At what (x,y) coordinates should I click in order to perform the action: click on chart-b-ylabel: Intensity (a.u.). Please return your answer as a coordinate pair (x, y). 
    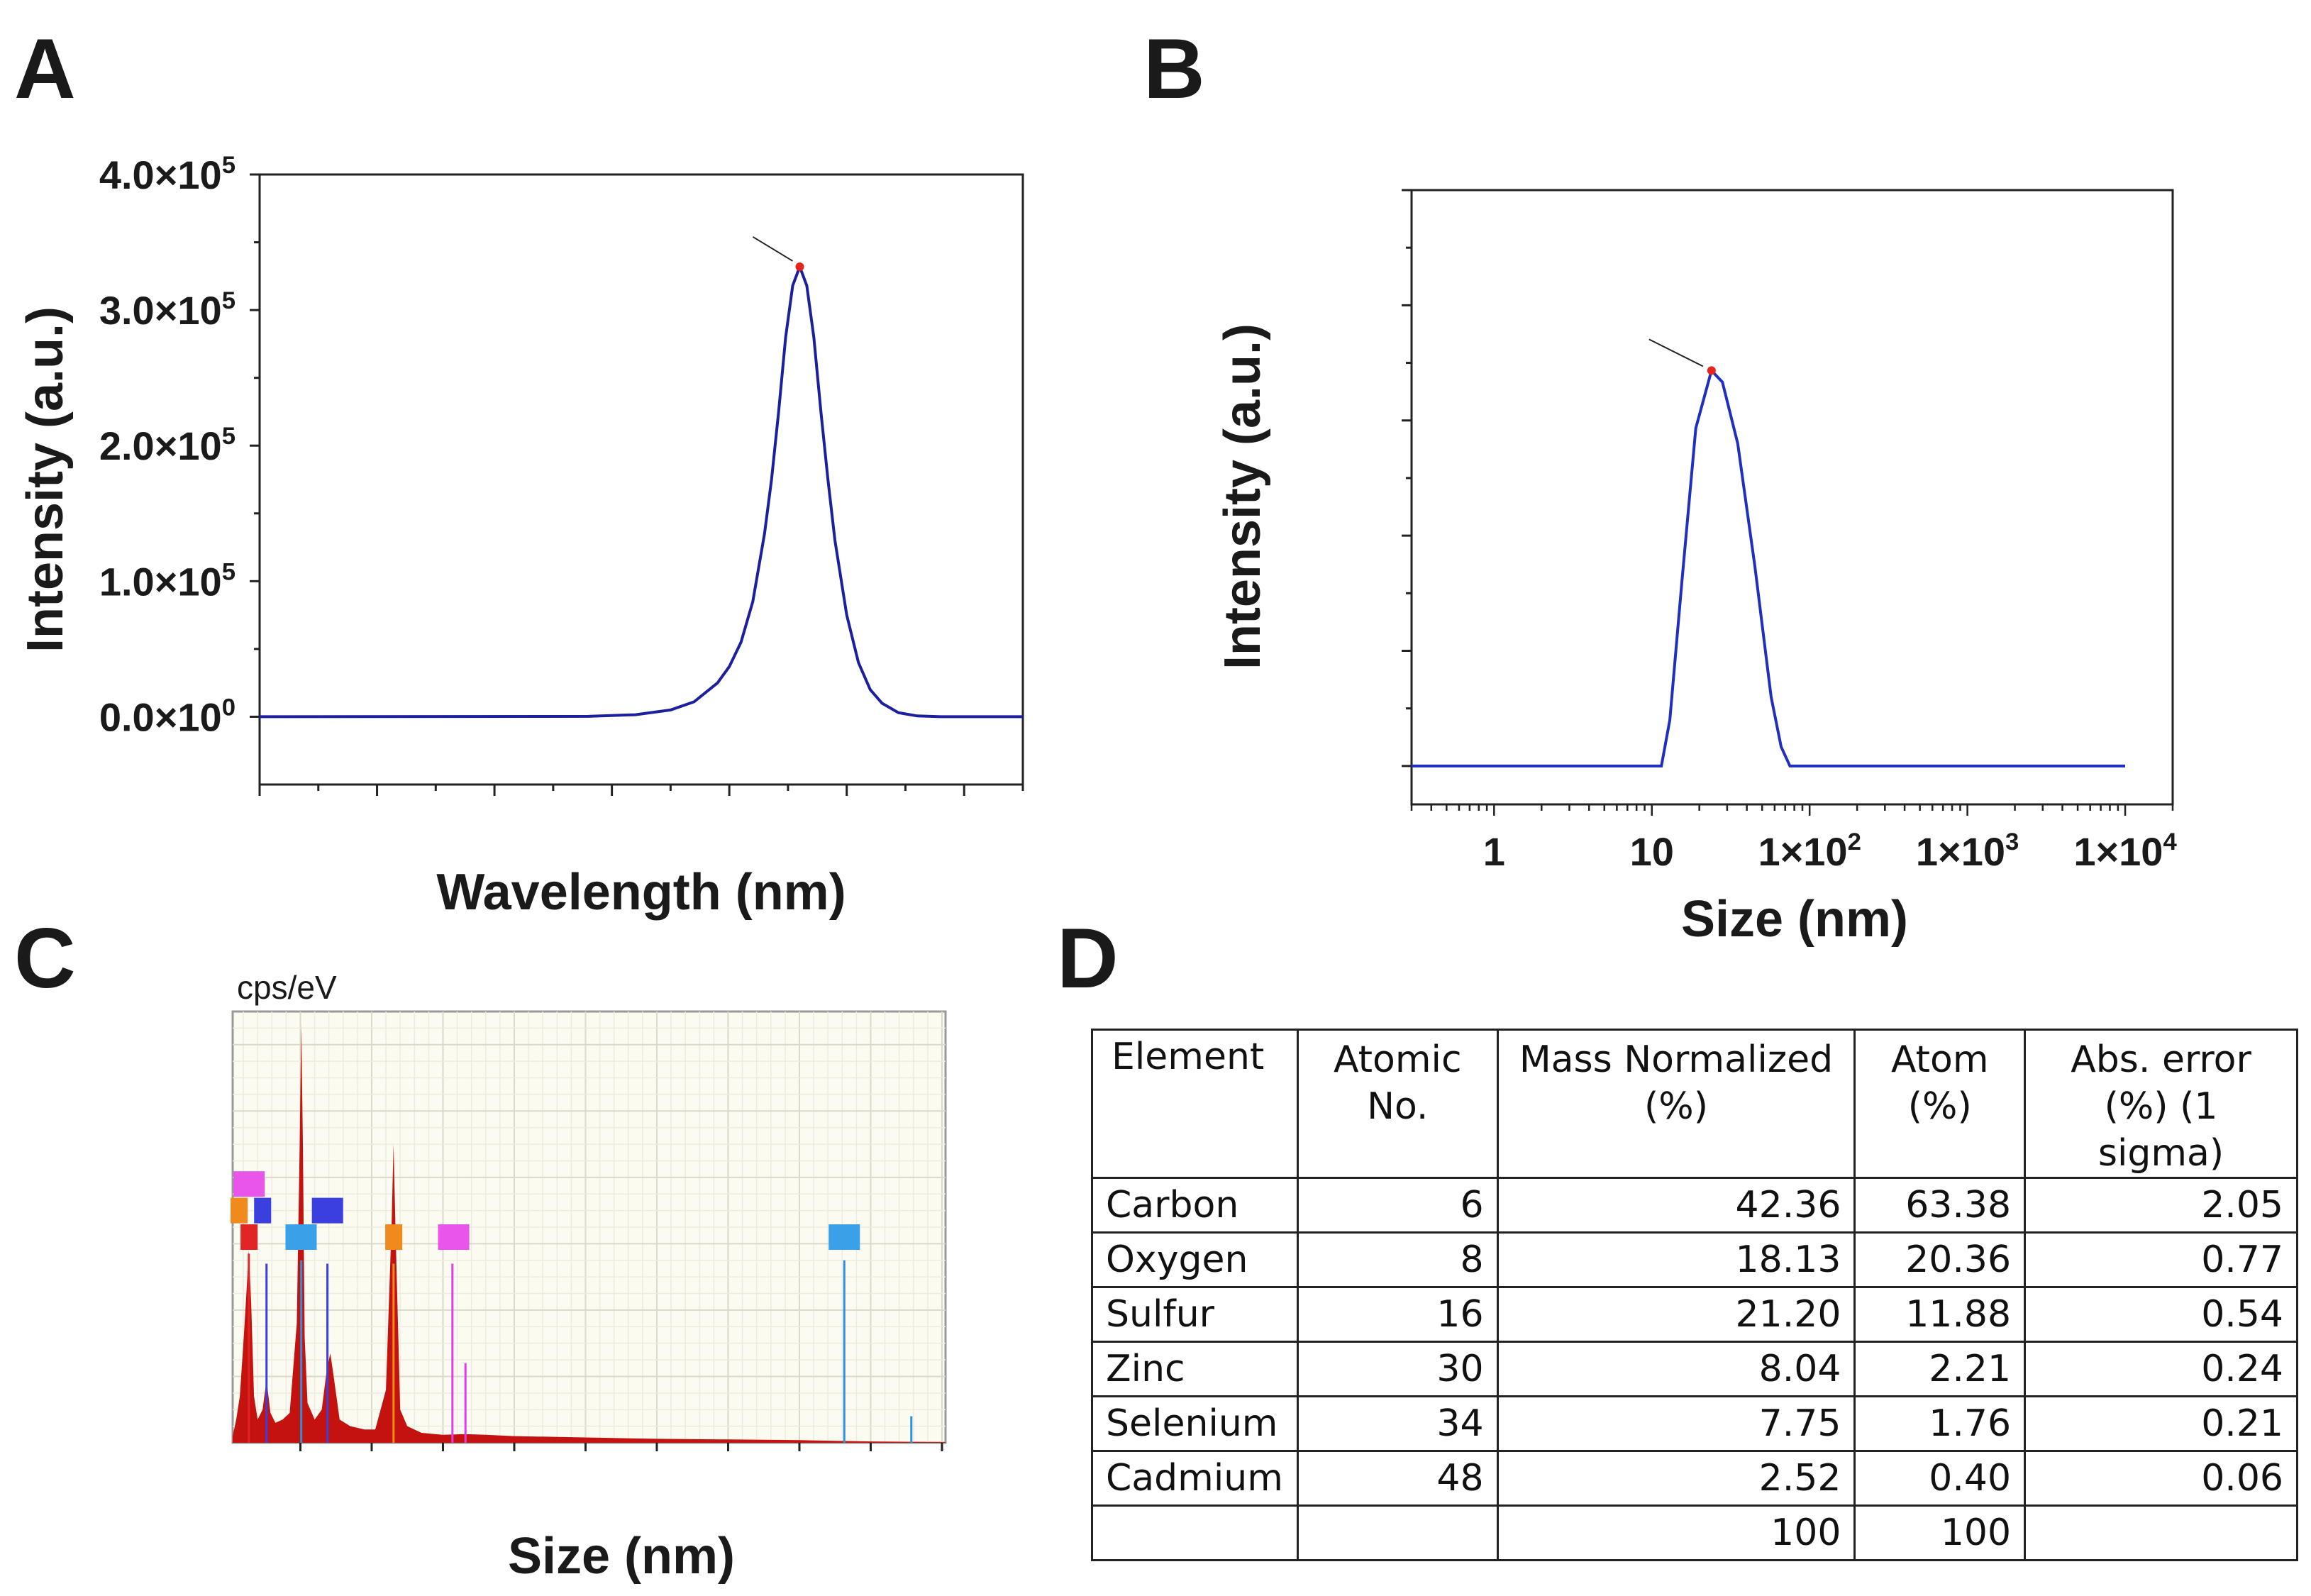
    Looking at the image, I should click on (1243, 496).